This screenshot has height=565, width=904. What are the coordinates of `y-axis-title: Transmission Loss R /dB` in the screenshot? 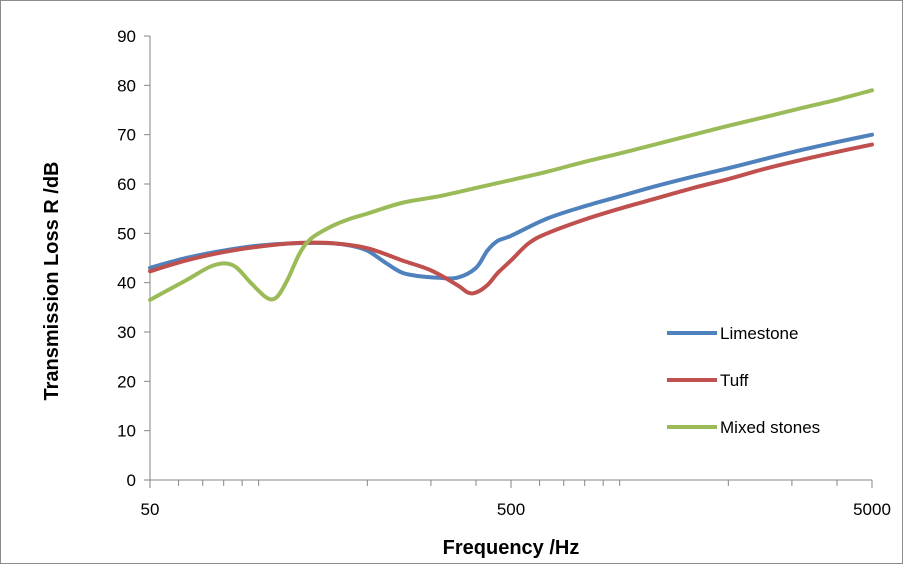 It's located at (52, 281).